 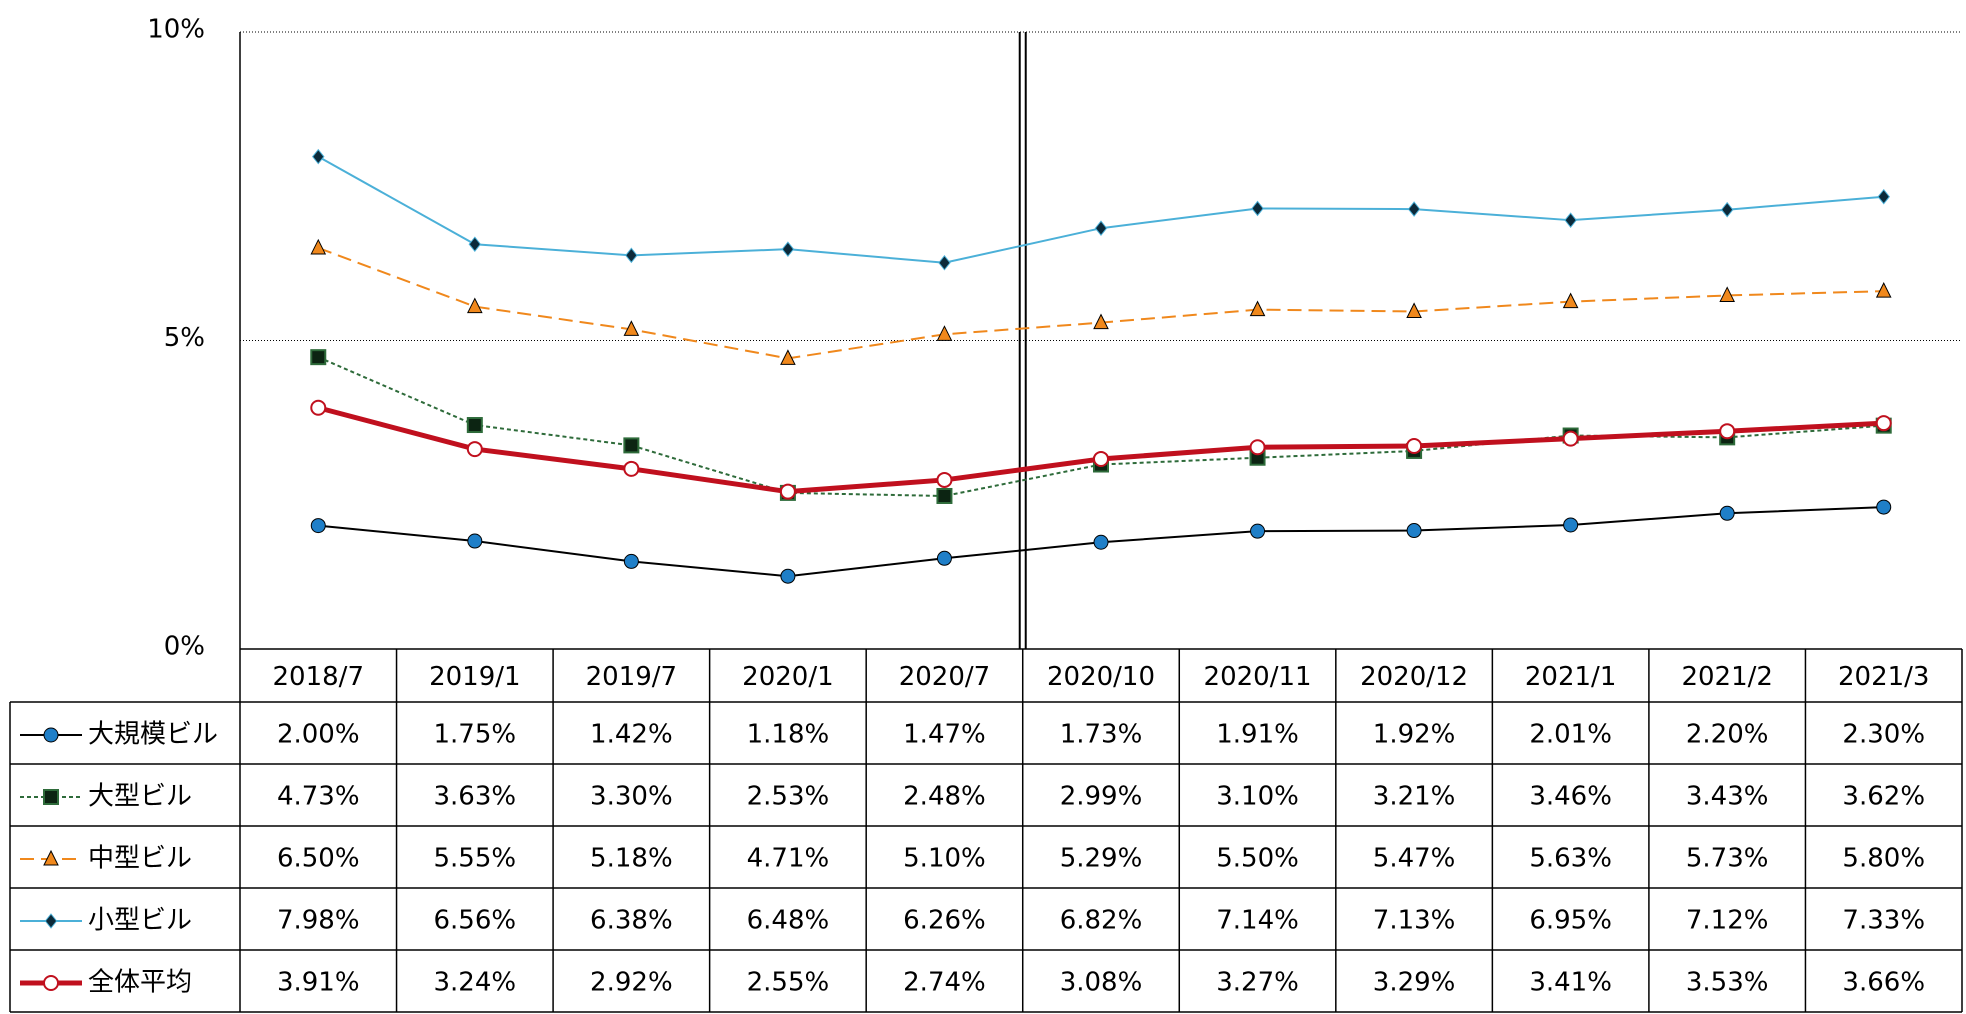 What do you see at coordinates (1414, 983) in the screenshot?
I see `table-value: 3.29%` at bounding box center [1414, 983].